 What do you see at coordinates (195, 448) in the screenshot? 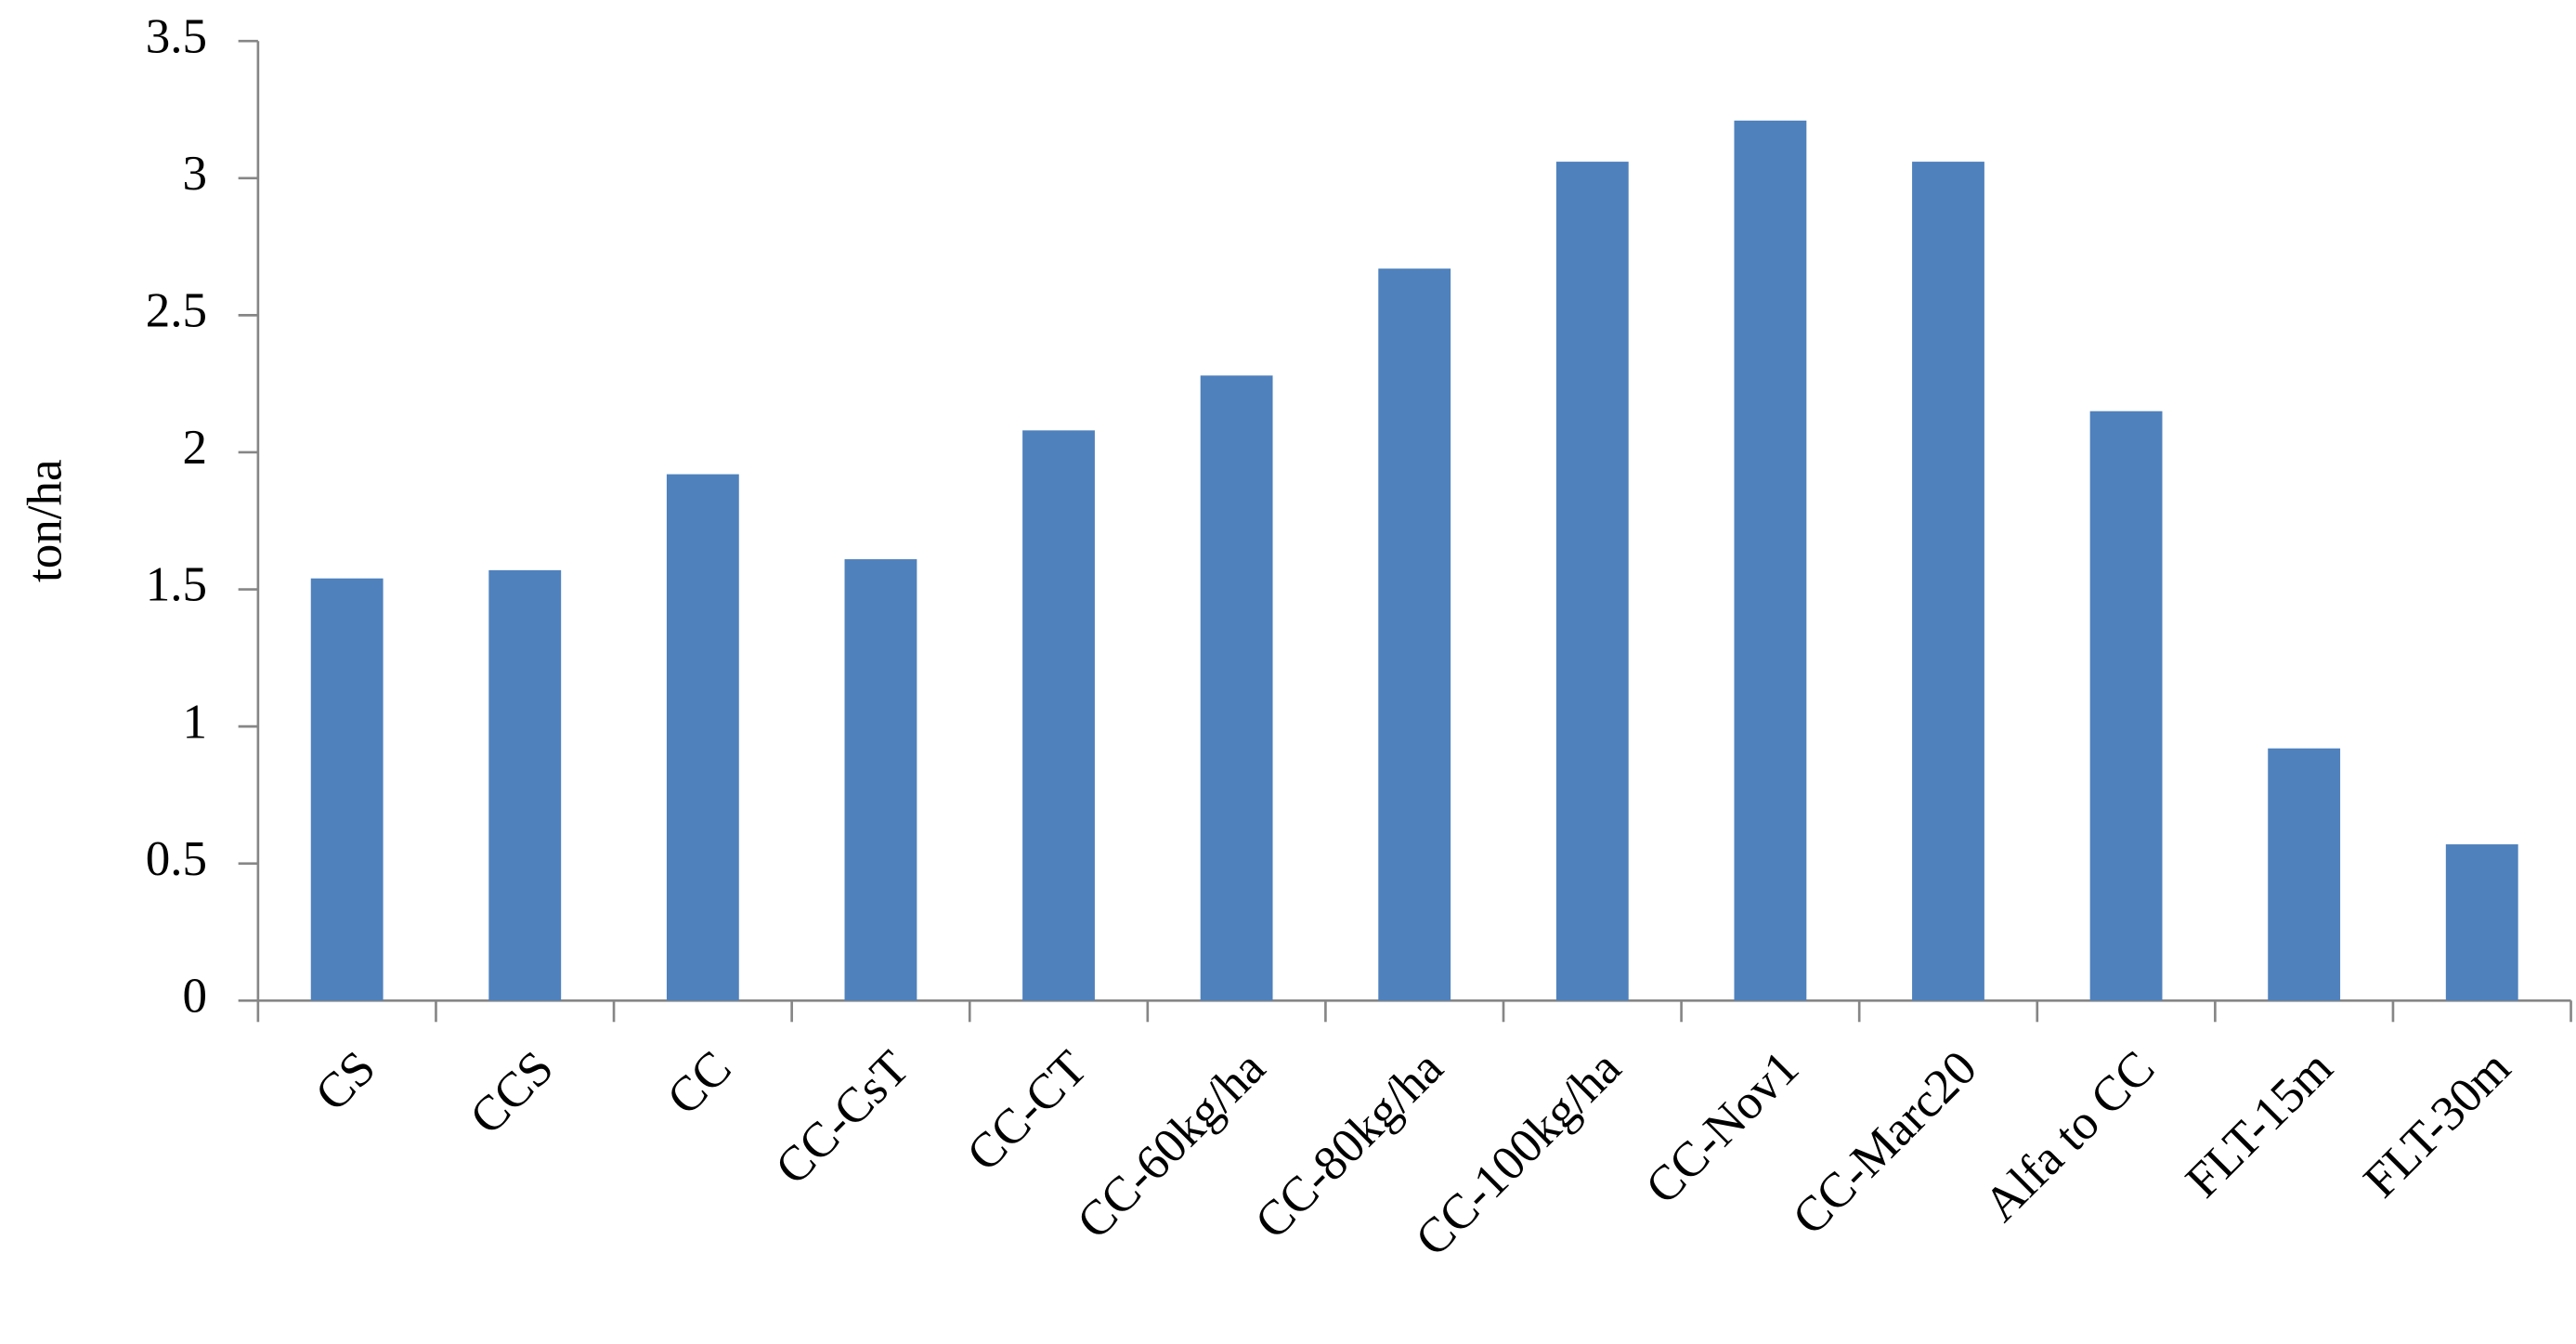
I see `y-tick-label: 2` at bounding box center [195, 448].